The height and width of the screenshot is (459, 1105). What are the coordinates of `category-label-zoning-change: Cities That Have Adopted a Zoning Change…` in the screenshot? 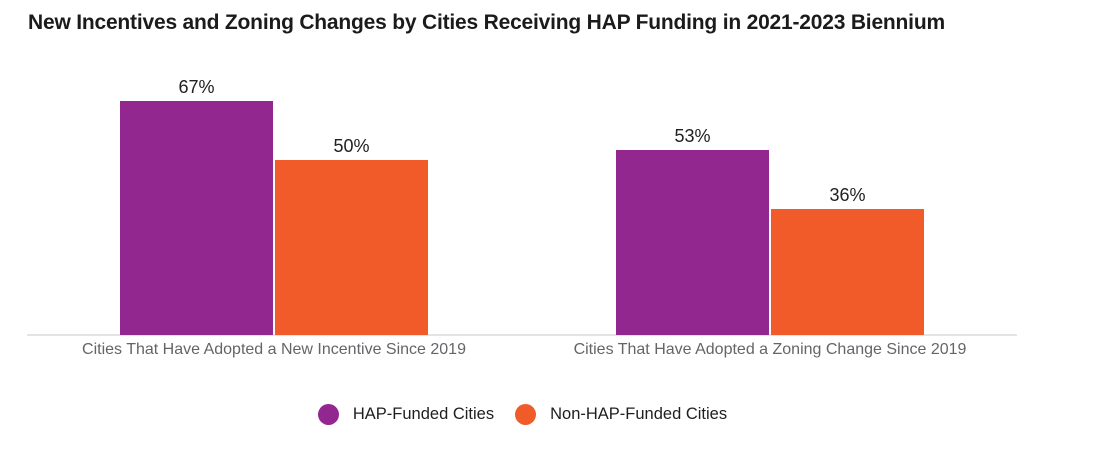 It's located at (770, 349).